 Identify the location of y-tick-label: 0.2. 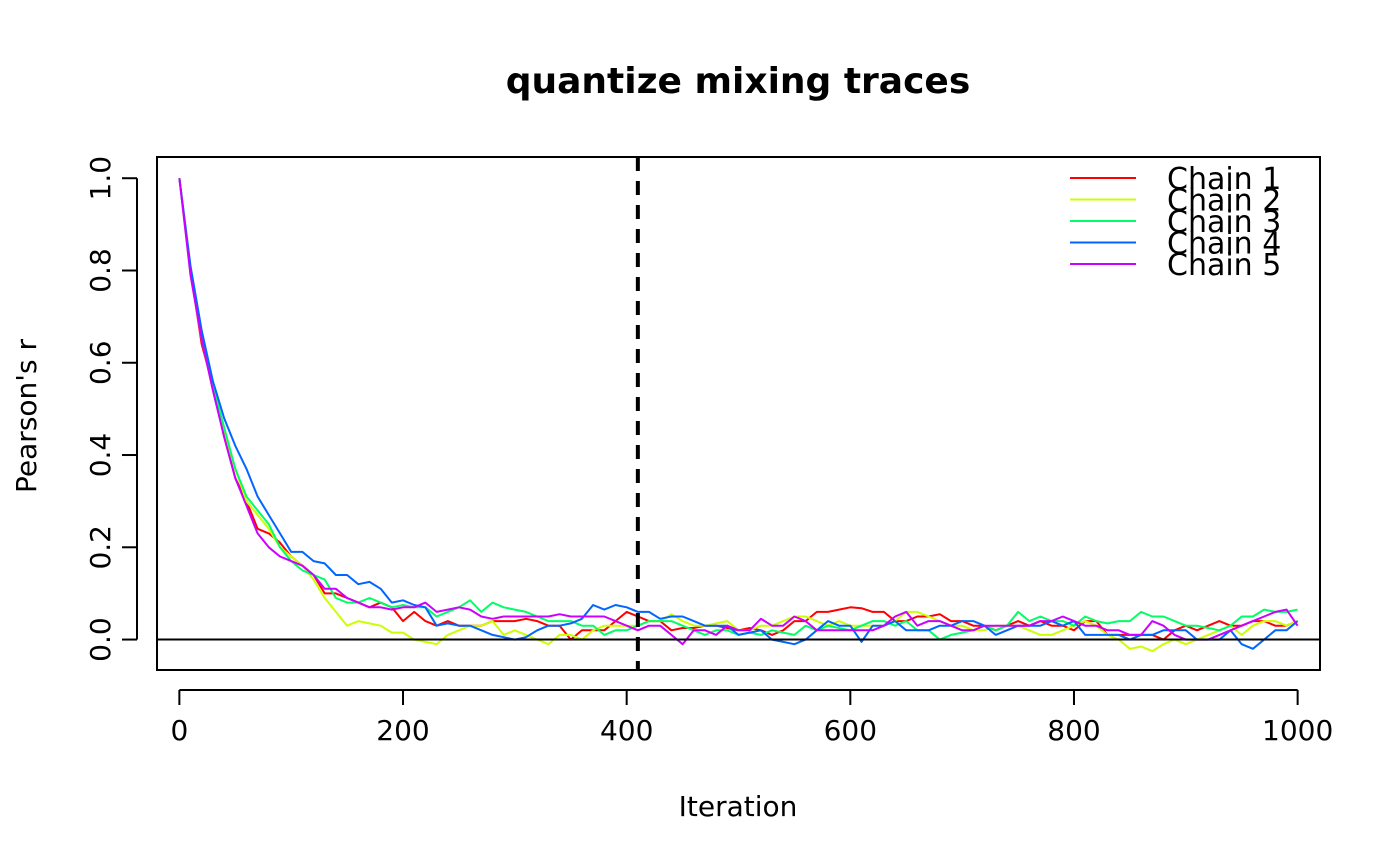
(100, 547).